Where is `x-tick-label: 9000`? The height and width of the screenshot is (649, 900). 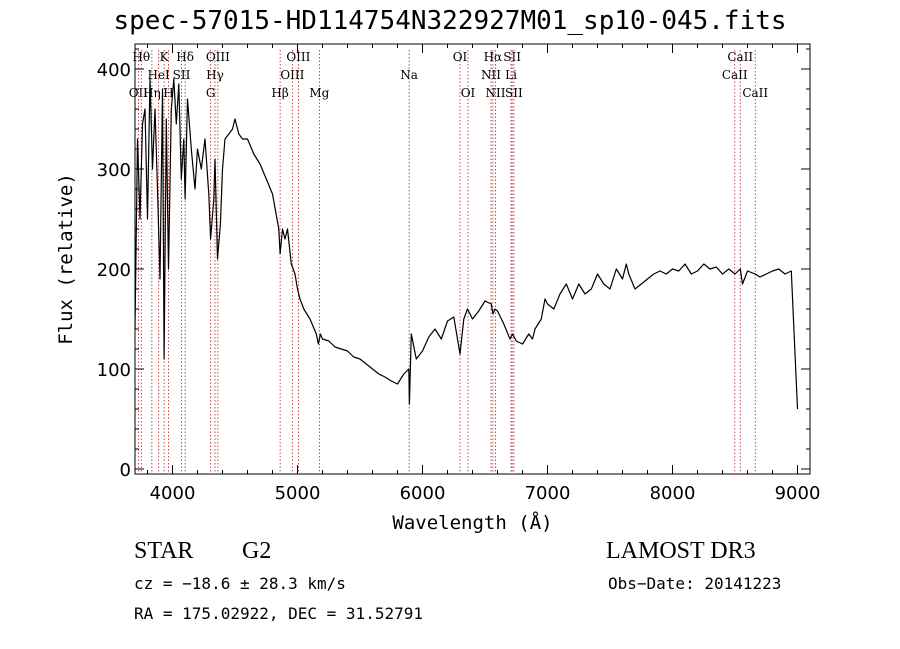
x-tick-label: 9000 is located at coordinates (798, 493).